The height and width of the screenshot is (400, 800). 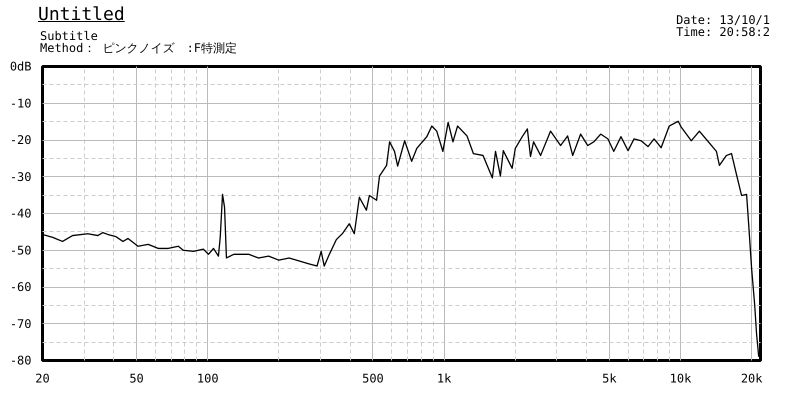 I want to click on x-tick-label: 10k, so click(x=681, y=379).